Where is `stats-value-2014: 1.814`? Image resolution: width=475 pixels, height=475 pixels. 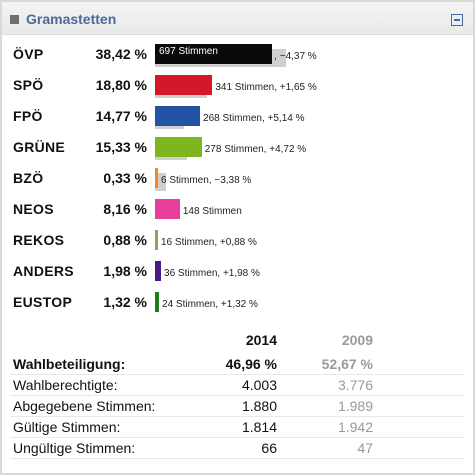 stats-value-2014: 1.814 is located at coordinates (259, 427).